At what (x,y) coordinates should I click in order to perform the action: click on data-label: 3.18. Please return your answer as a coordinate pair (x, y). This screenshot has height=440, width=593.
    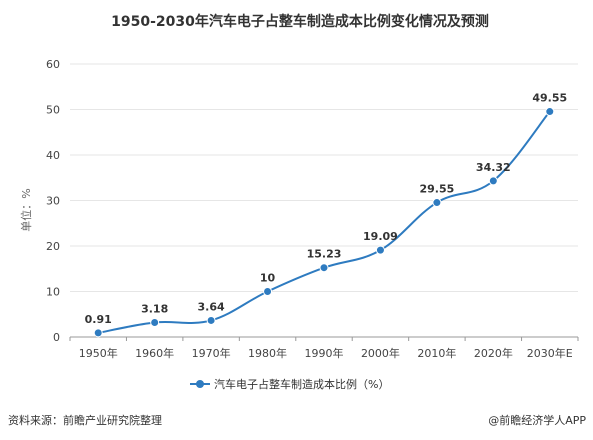
    Looking at the image, I should click on (154, 309).